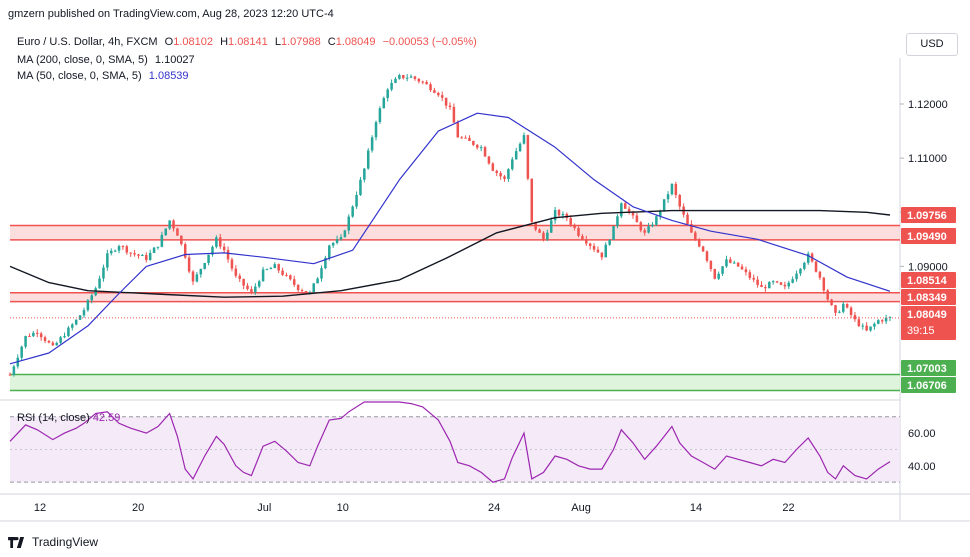 Image resolution: width=970 pixels, height=557 pixels. I want to click on open-label: O, so click(169, 42).